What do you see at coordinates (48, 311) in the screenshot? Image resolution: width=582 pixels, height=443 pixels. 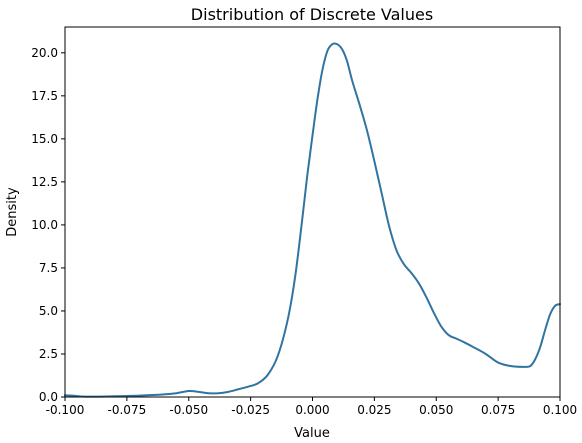 I see `y-tick-label: 5.0` at bounding box center [48, 311].